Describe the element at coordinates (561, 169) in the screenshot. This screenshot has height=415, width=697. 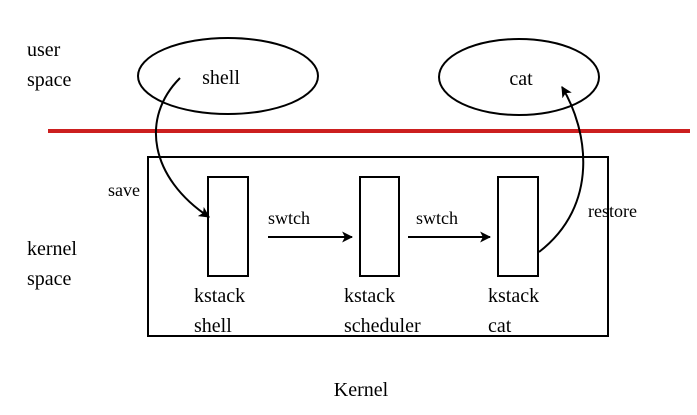
I see `restore-arrow` at that location.